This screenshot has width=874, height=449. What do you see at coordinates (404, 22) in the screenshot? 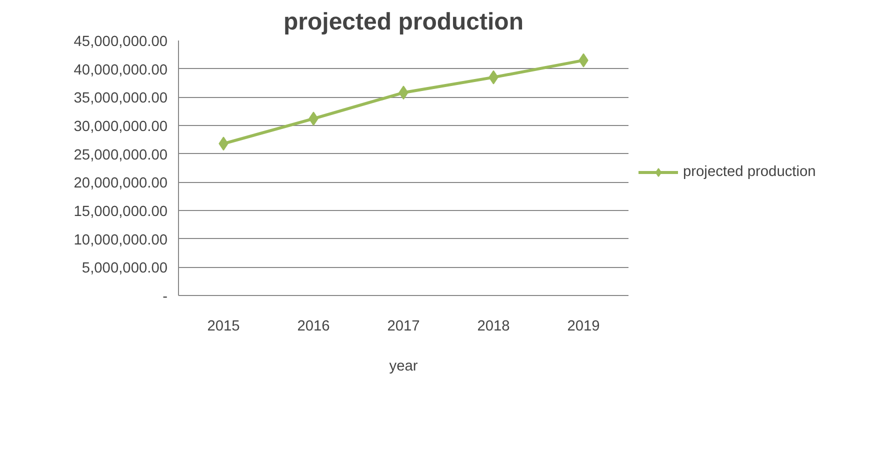
I see `chart-title: projected production` at bounding box center [404, 22].